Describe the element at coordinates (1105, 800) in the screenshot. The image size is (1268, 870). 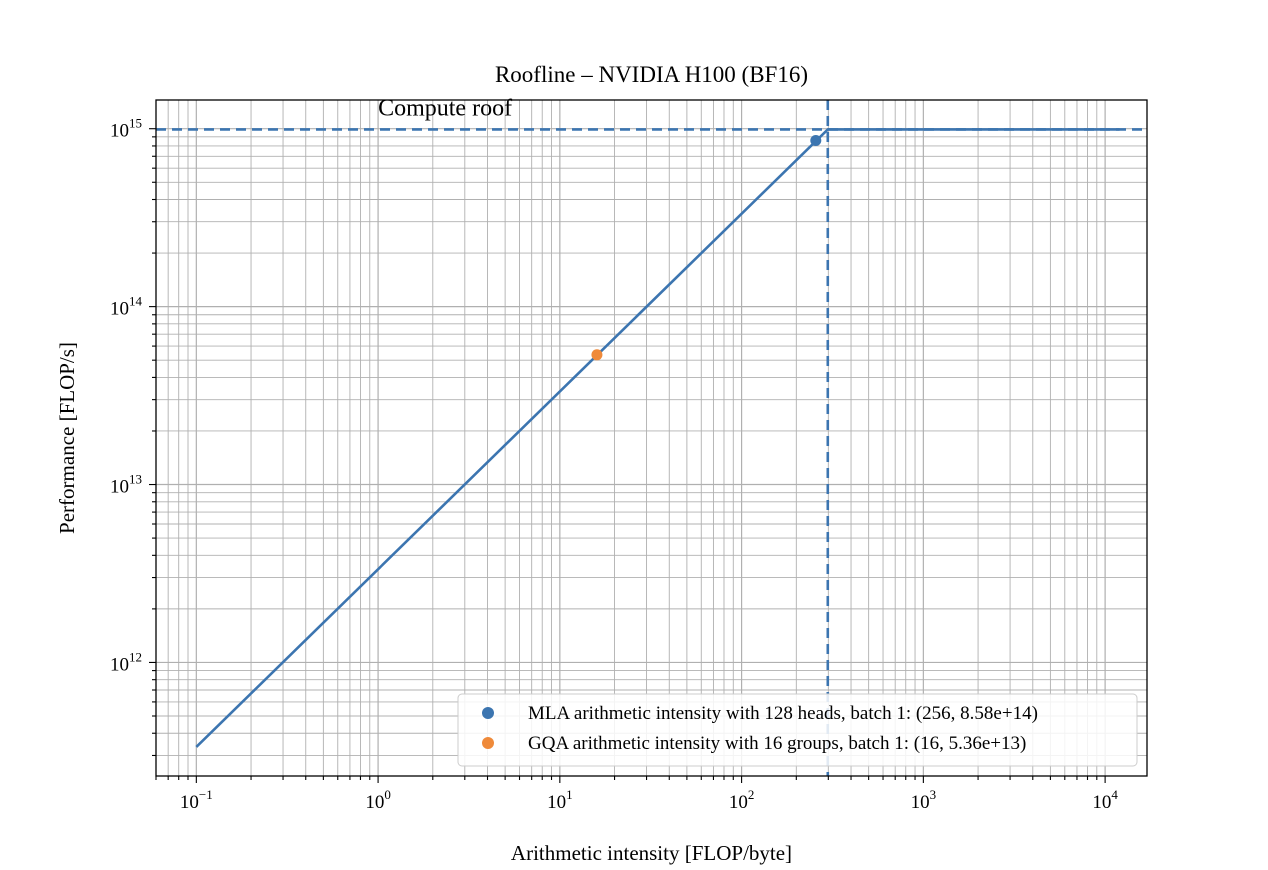
I see `x-tick-label: 10⁴` at that location.